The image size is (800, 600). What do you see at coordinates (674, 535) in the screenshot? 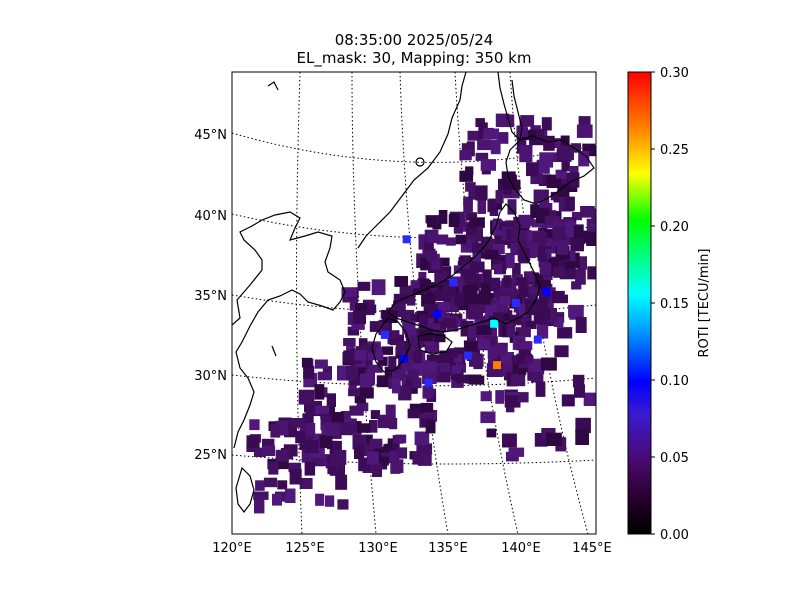
I see `colorbar-tick-label: 0.00` at bounding box center [674, 535].